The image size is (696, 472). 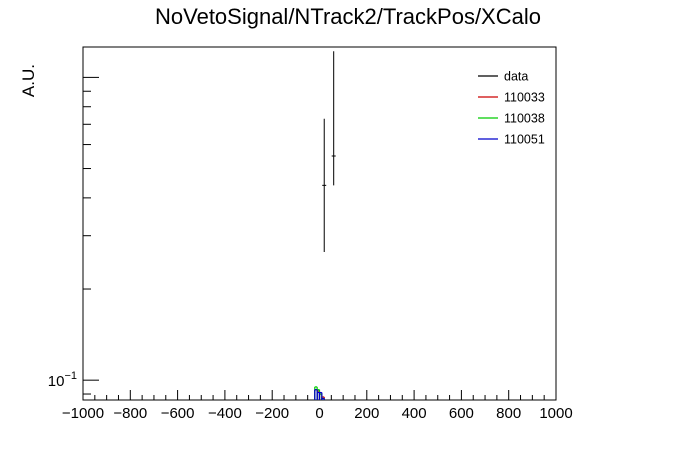 I want to click on y-axis-ticks: 10−1, so click(x=73, y=235).